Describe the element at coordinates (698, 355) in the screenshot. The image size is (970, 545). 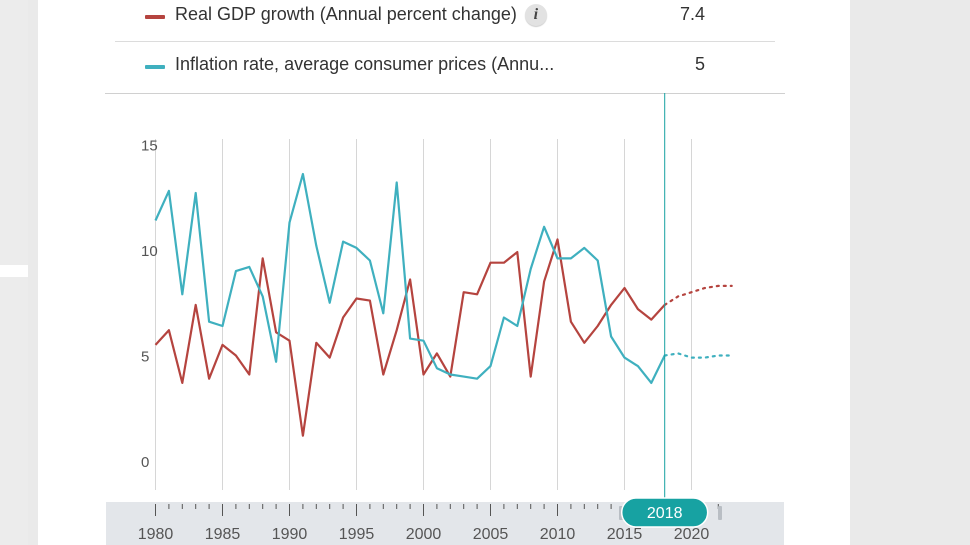
I see `series-projection-inflation` at that location.